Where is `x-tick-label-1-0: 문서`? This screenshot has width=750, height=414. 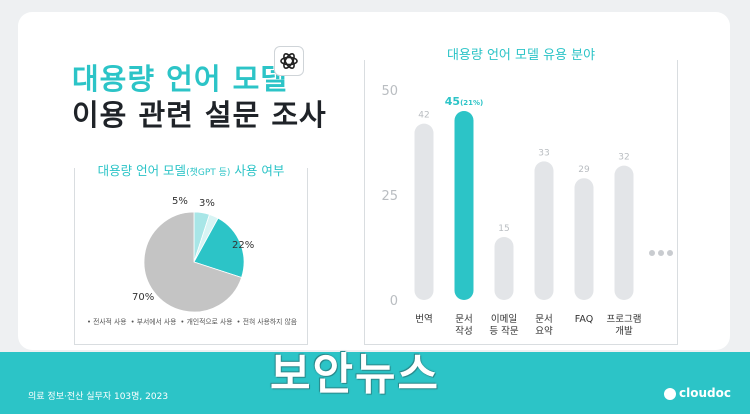
x-tick-label-1-0: 문서 is located at coordinates (463, 319).